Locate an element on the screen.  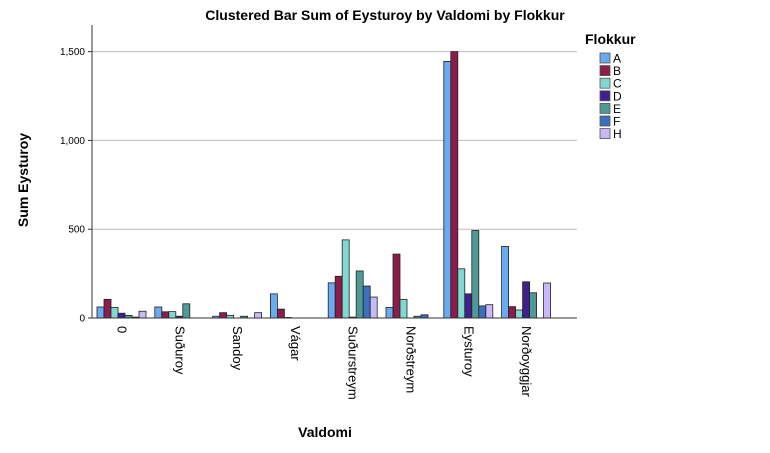
legend-label: E is located at coordinates (617, 109).